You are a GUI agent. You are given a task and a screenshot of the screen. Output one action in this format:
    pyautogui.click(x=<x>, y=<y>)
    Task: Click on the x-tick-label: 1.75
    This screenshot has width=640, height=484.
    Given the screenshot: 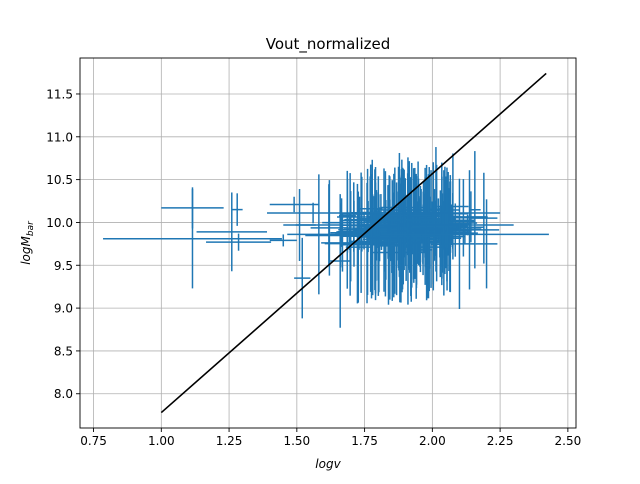 What is the action you would take?
    pyautogui.click(x=364, y=441)
    